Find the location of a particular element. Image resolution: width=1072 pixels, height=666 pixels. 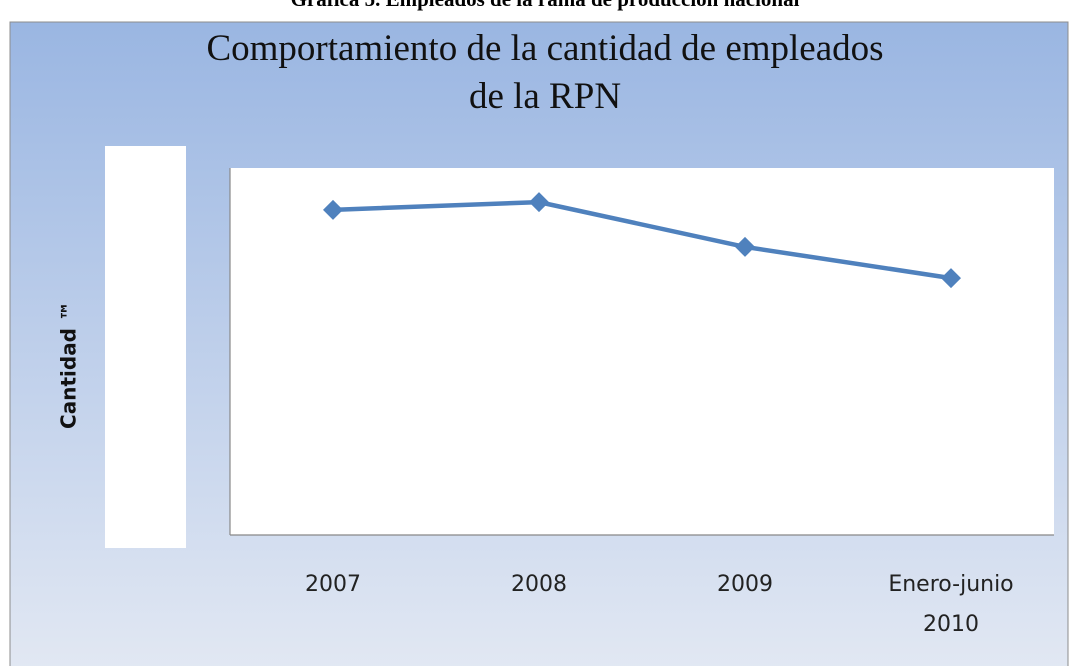

y-axis-label: Cantidad ™ is located at coordinates (69, 365).